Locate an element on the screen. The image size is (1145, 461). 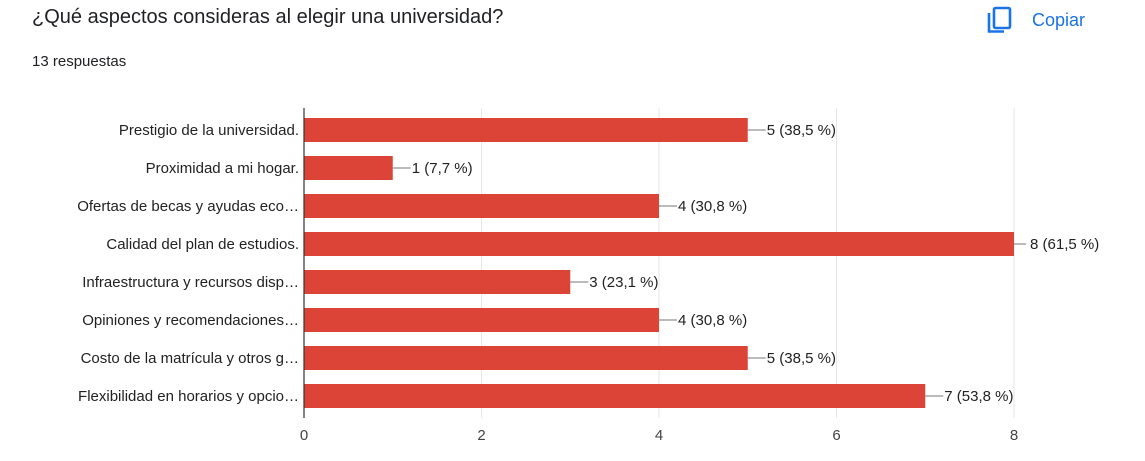
copy-button: Copiar is located at coordinates (1034, 20).